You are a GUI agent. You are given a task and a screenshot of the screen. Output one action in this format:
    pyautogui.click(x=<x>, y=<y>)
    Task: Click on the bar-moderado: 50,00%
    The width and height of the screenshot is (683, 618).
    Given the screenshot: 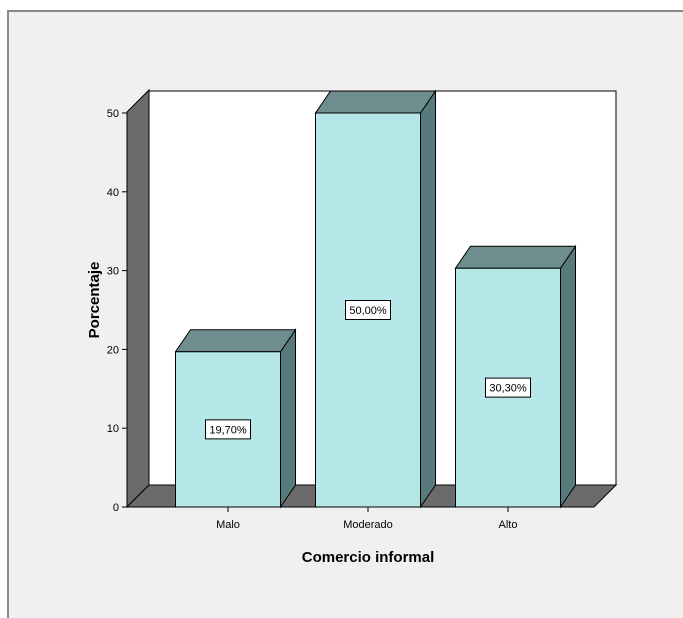 What is the action you would take?
    pyautogui.click(x=375, y=299)
    